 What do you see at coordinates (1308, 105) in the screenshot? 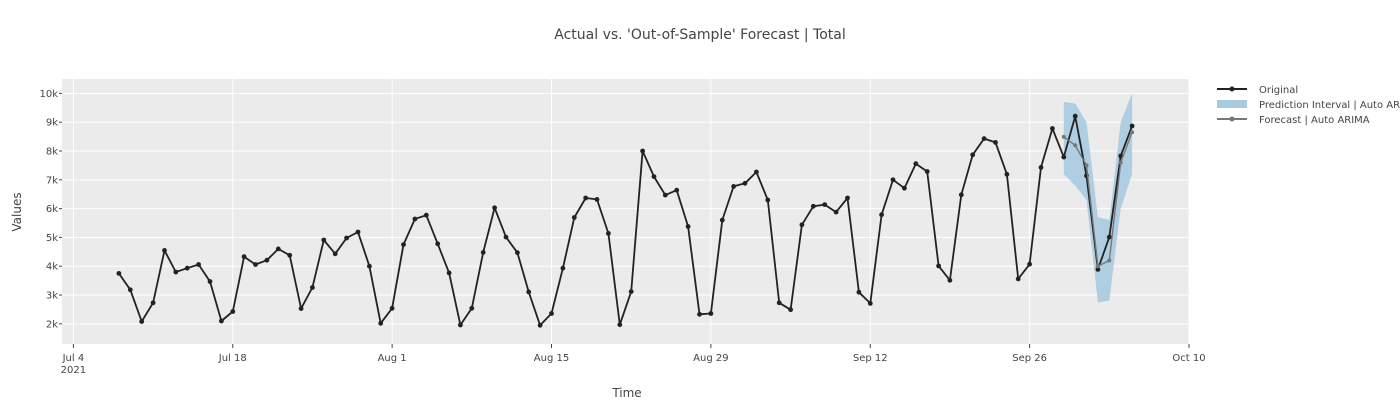
I see `legend-item-prediction-interval: Prediction Interval | Auto ARIMA` at bounding box center [1308, 105].